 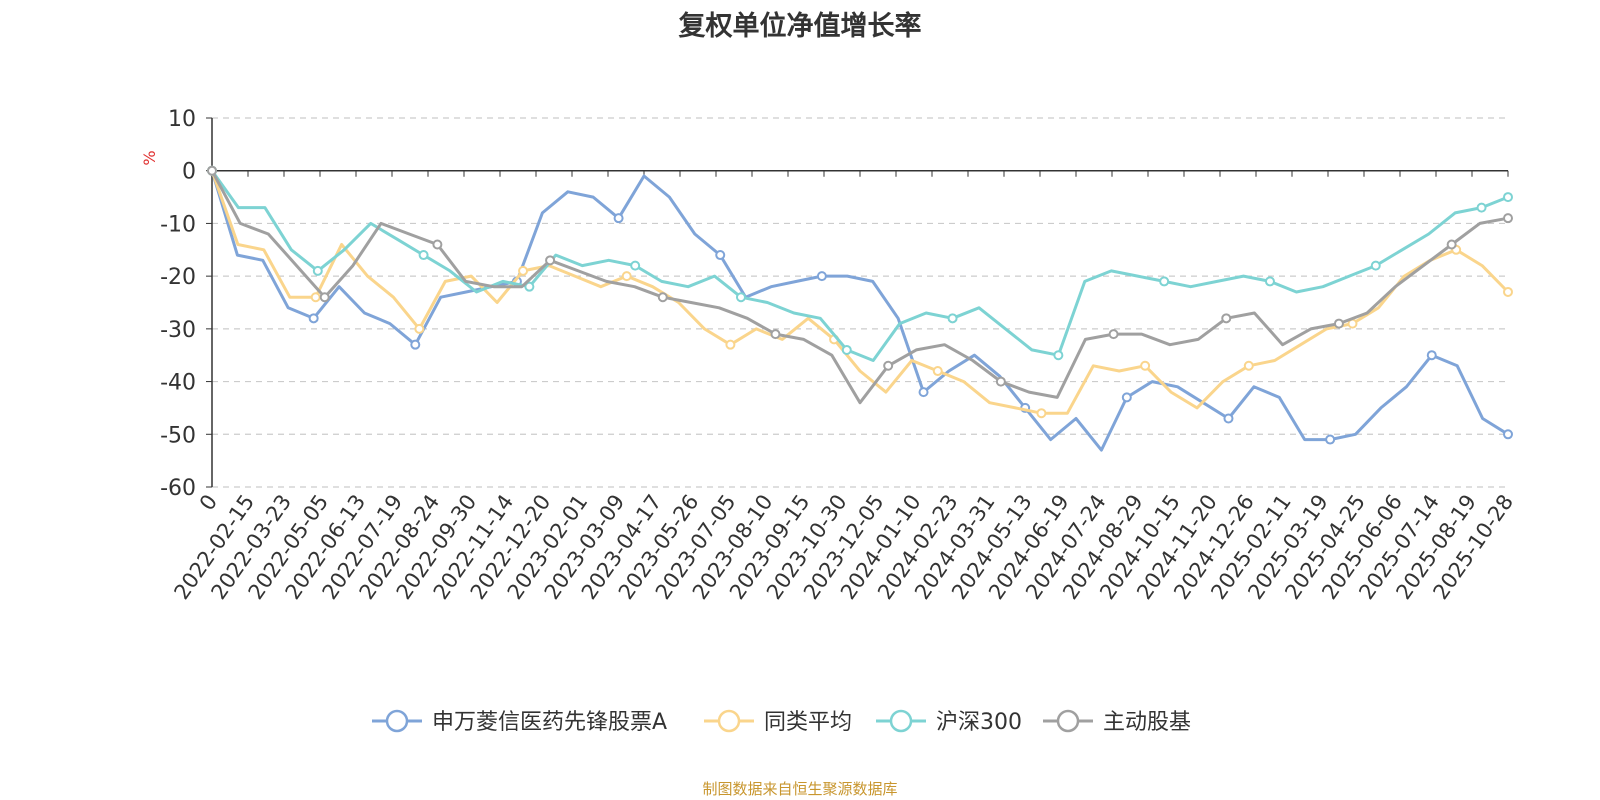 I want to click on legend-label: 同类平均, so click(x=808, y=722).